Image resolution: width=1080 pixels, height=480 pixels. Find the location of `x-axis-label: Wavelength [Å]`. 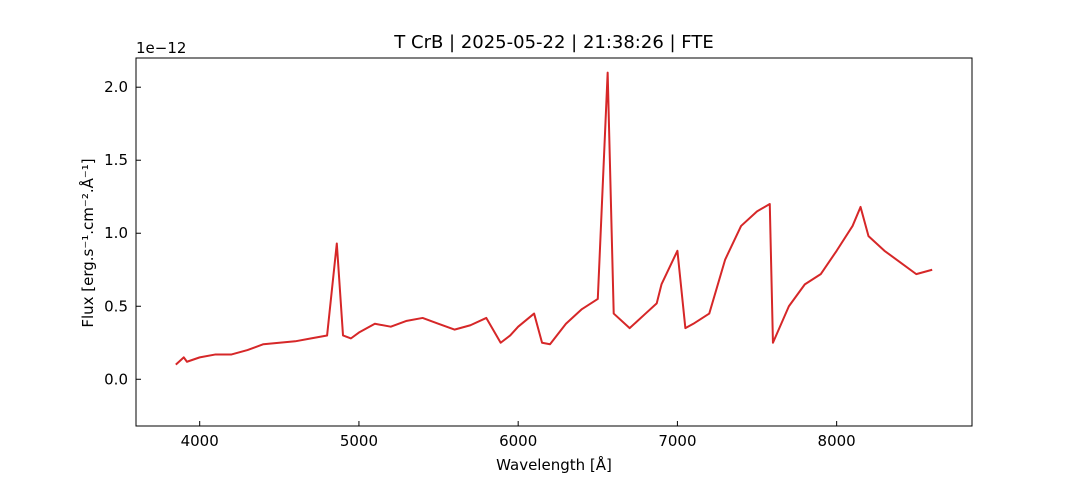

x-axis-label: Wavelength [Å] is located at coordinates (554, 464).